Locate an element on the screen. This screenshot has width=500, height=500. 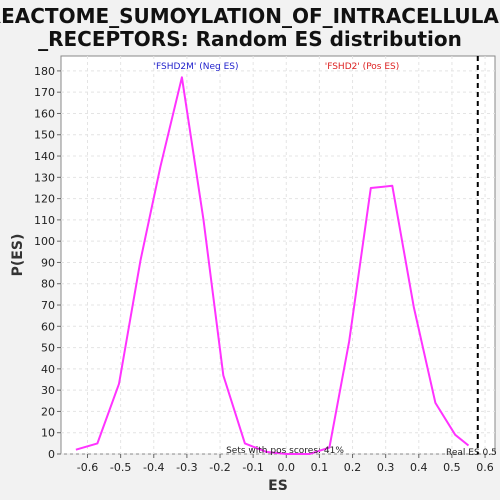
x-tick-label: -0.2 is located at coordinates (219, 467).